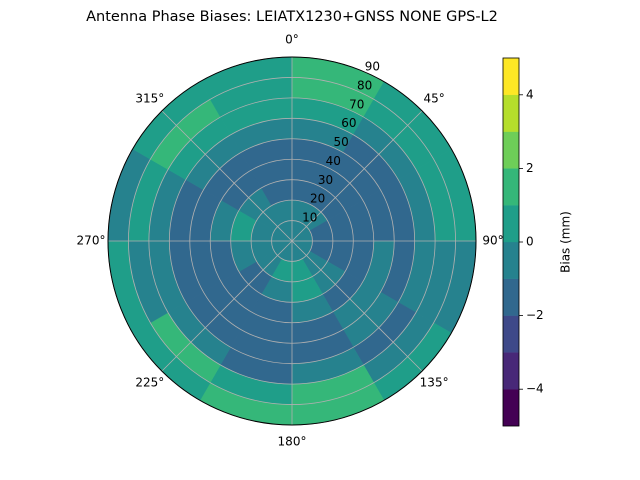 The image size is (640, 480). Describe the element at coordinates (566, 242) in the screenshot. I see `colorbar-label: Bias (mm)` at that location.